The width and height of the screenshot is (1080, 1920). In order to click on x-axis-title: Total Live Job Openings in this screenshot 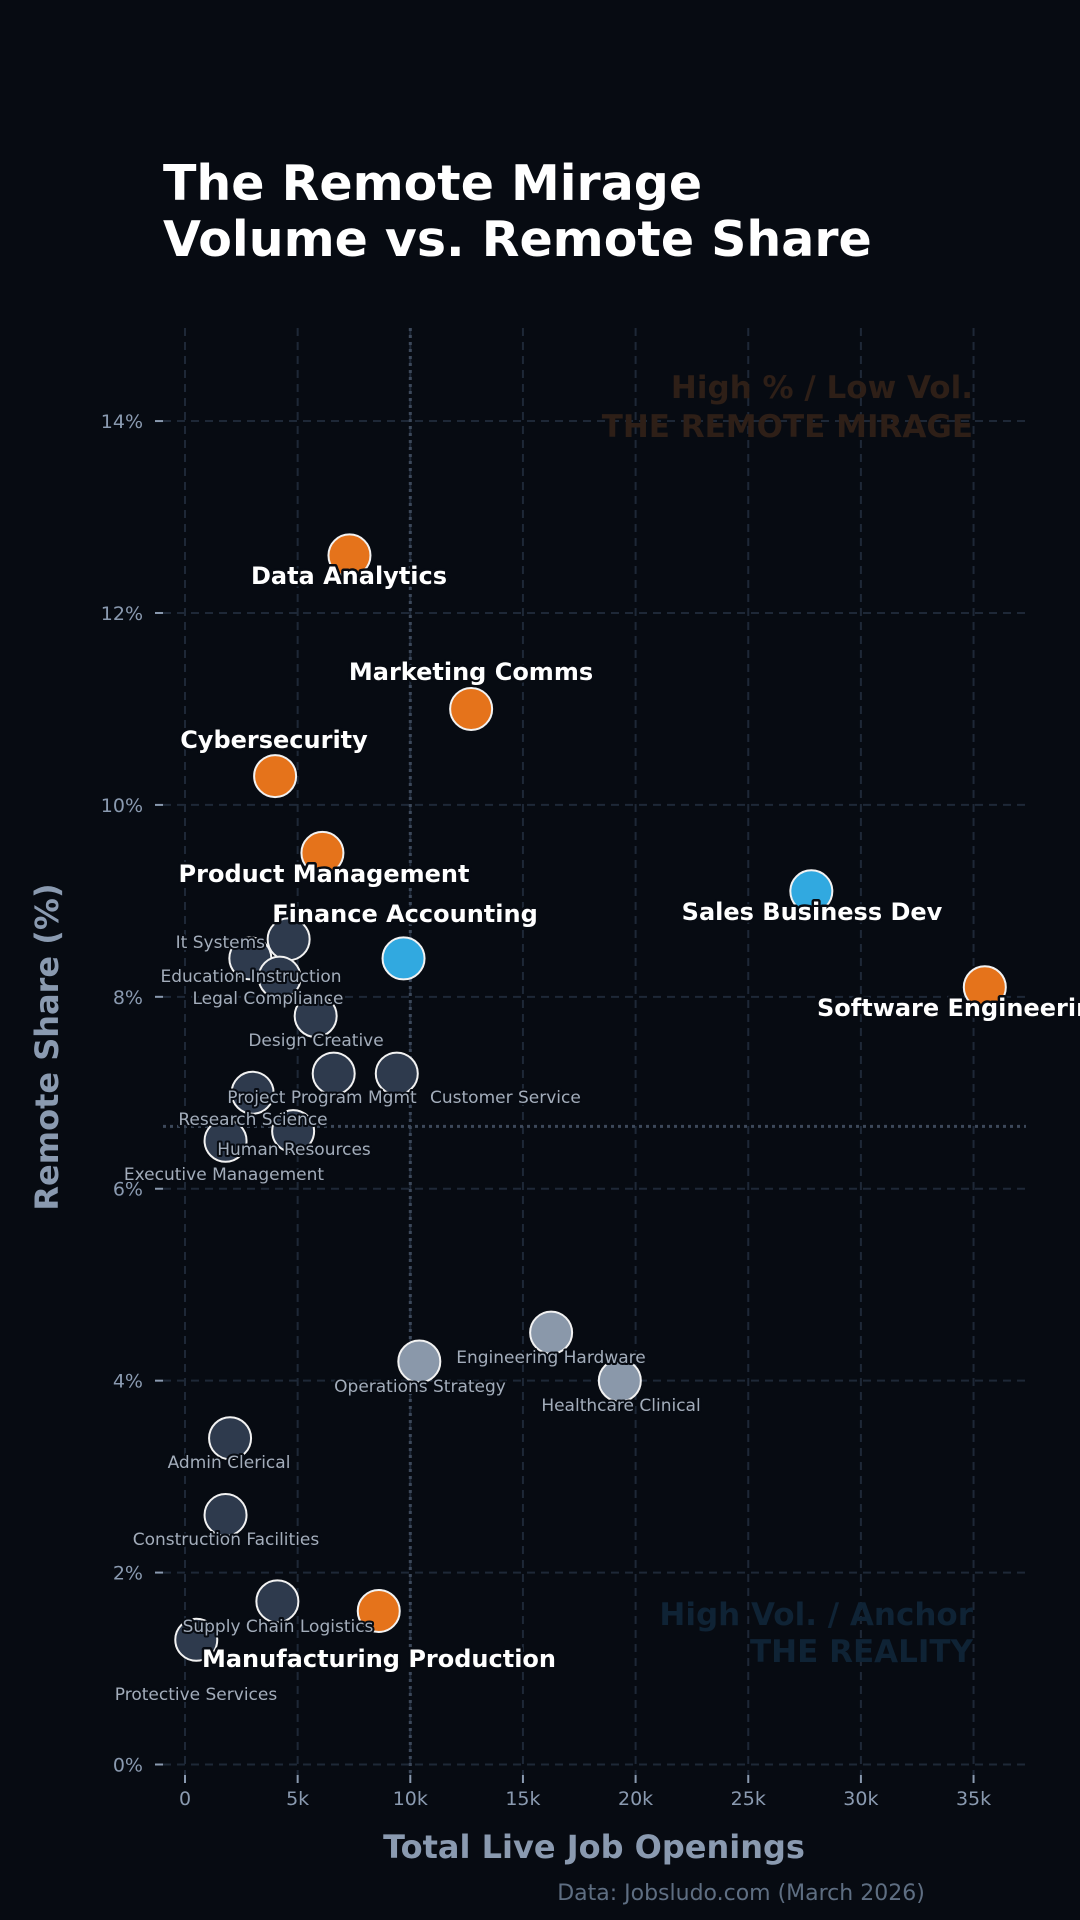, I will do `click(594, 1847)`.